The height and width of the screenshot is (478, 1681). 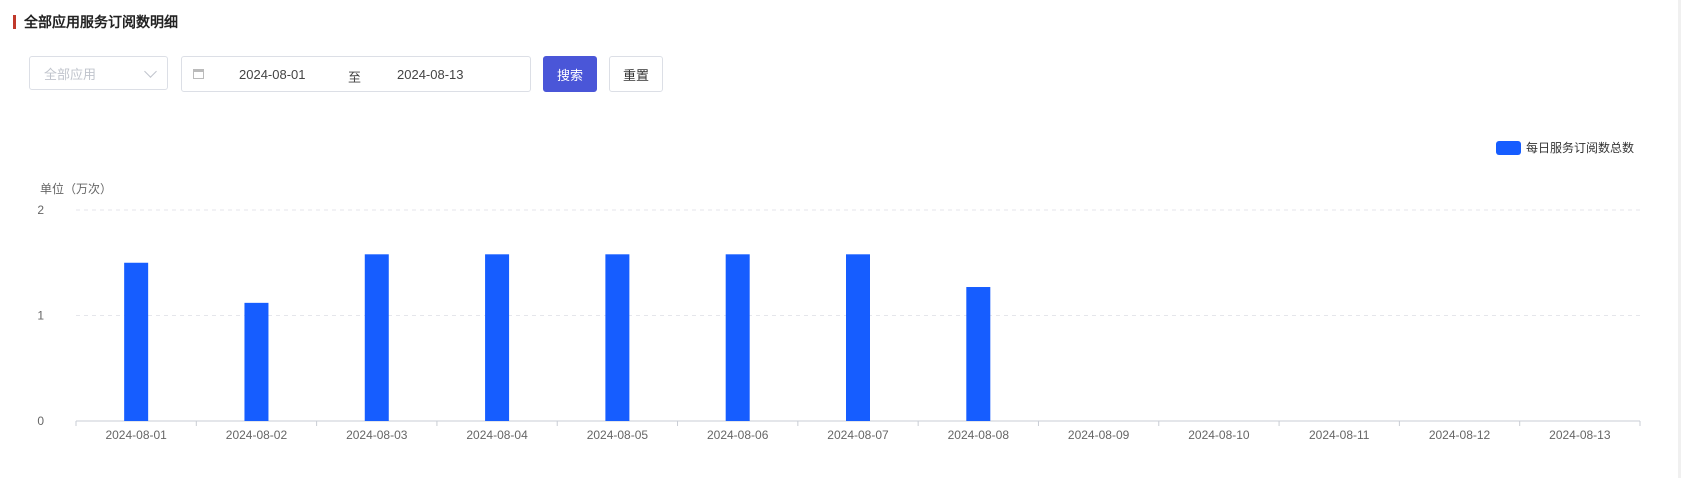 I want to click on x-tick-label: 2024-08-08, so click(x=979, y=435).